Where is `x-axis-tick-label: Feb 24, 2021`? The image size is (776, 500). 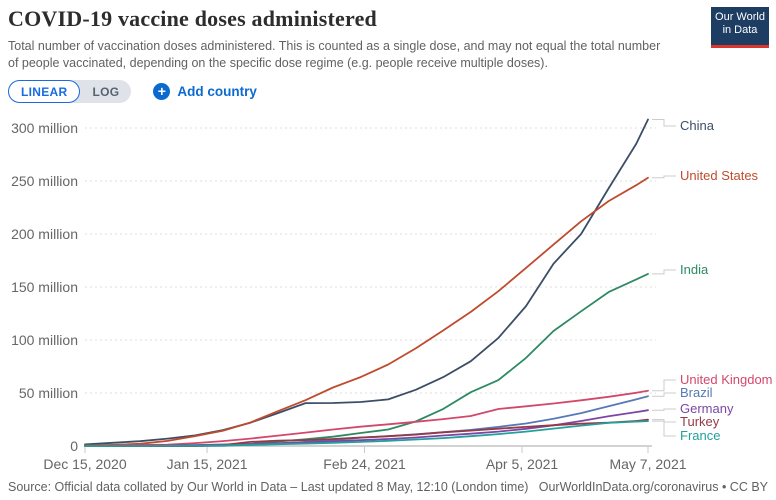 x-axis-tick-label: Feb 24, 2021 is located at coordinates (364, 464).